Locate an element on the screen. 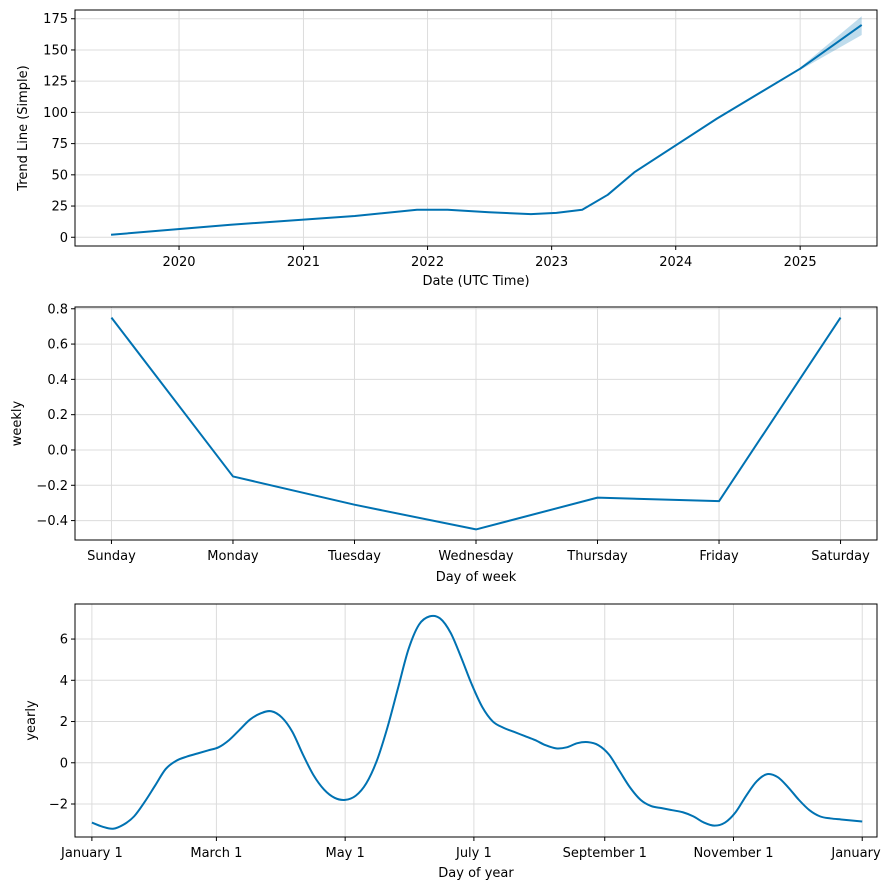 This screenshot has height=890, width=886. y-tick-label: 0.4 is located at coordinates (57, 380).